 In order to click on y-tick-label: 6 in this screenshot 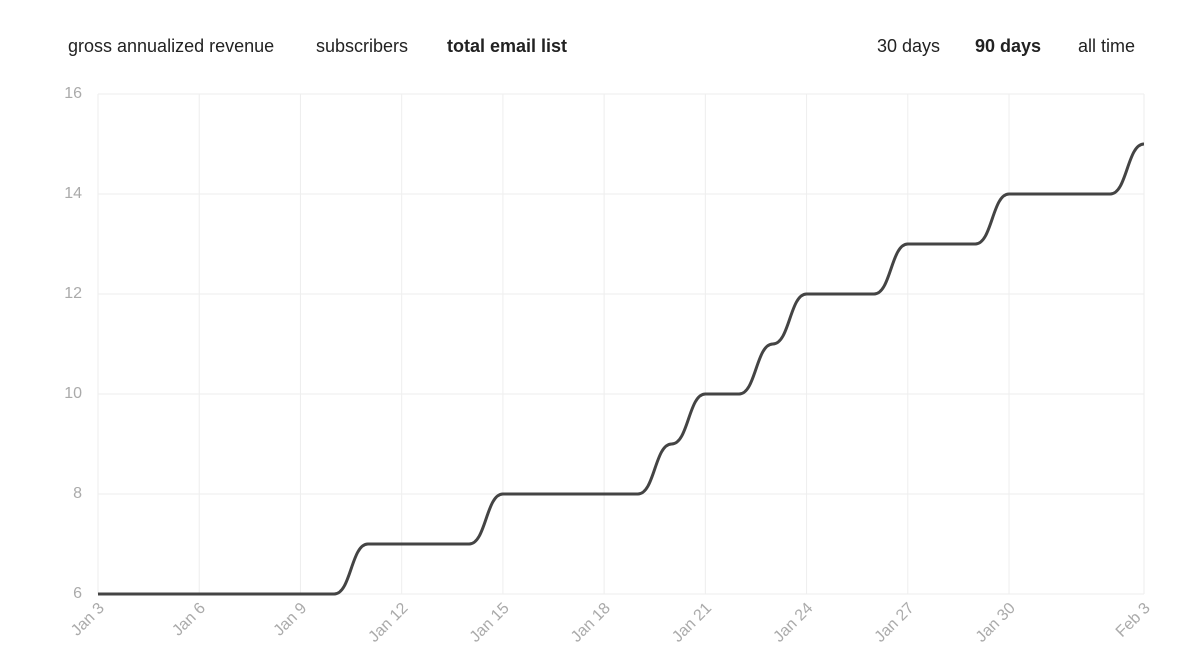, I will do `click(77, 593)`.